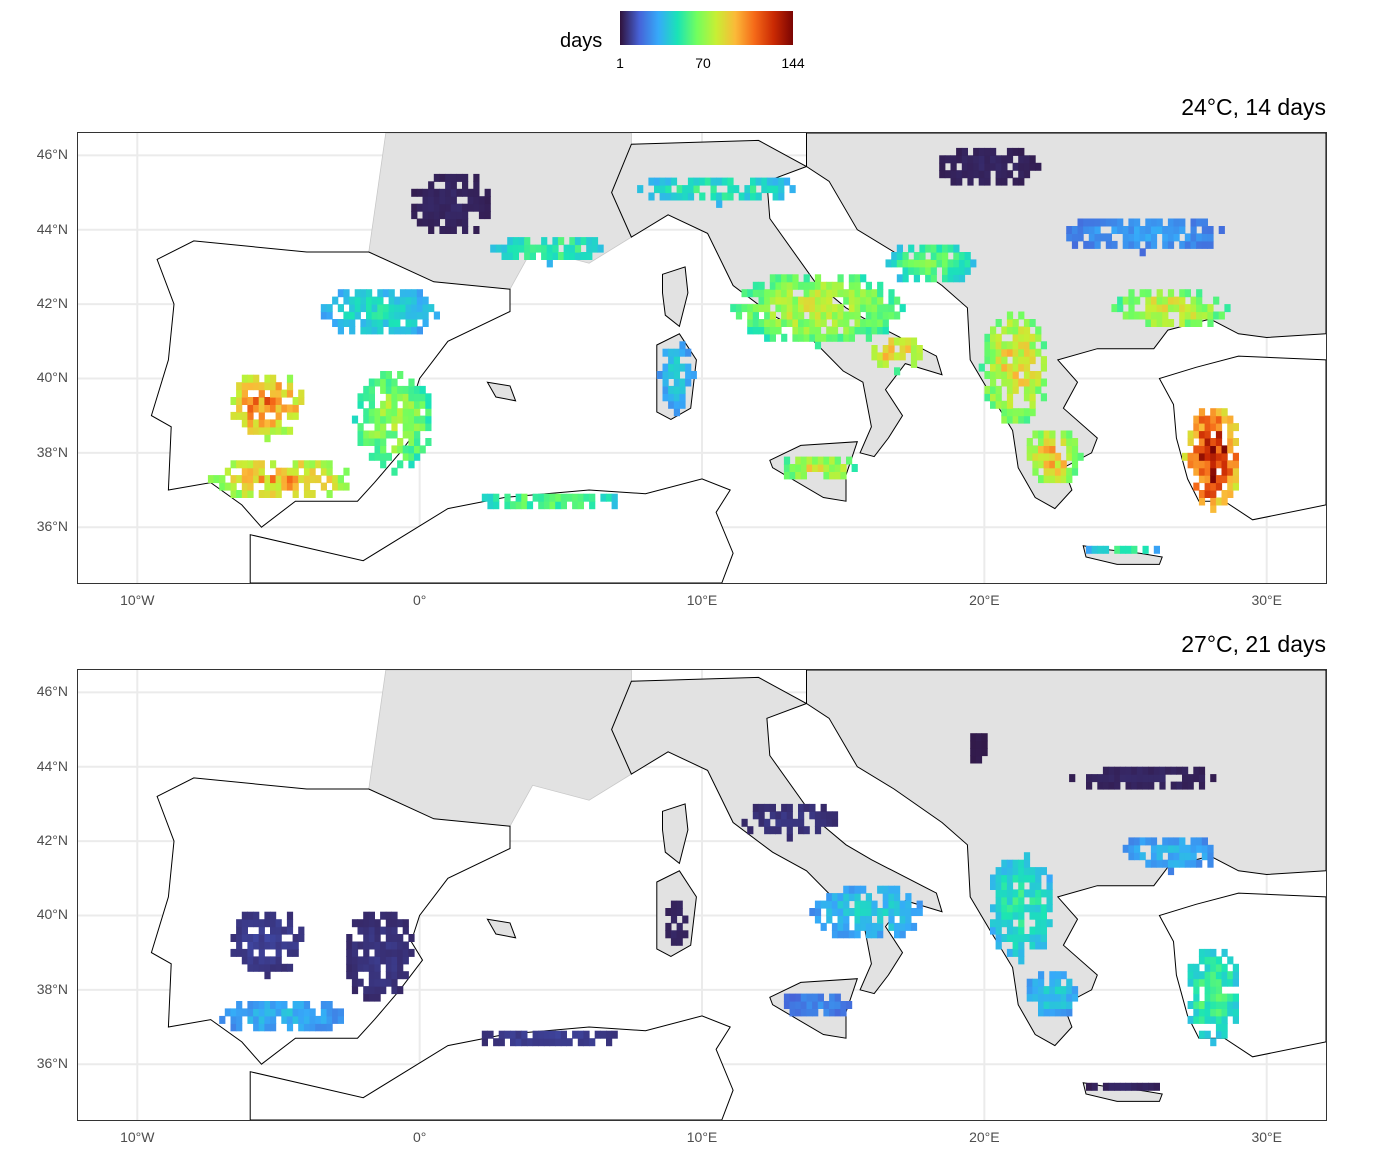 Image resolution: width=1400 pixels, height=1160 pixels. I want to click on region-north-africa, so click(549, 1038).